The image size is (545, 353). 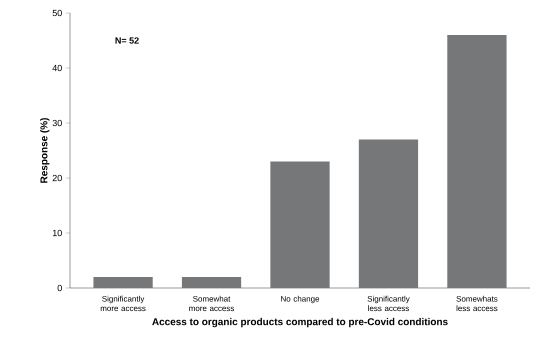 What do you see at coordinates (57, 178) in the screenshot?
I see `y-tick-label: 20` at bounding box center [57, 178].